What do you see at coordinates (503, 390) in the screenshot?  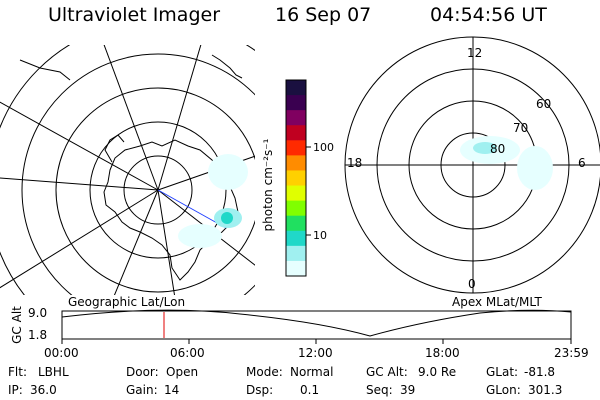 I see `info-glon-key: GLon:` at bounding box center [503, 390].